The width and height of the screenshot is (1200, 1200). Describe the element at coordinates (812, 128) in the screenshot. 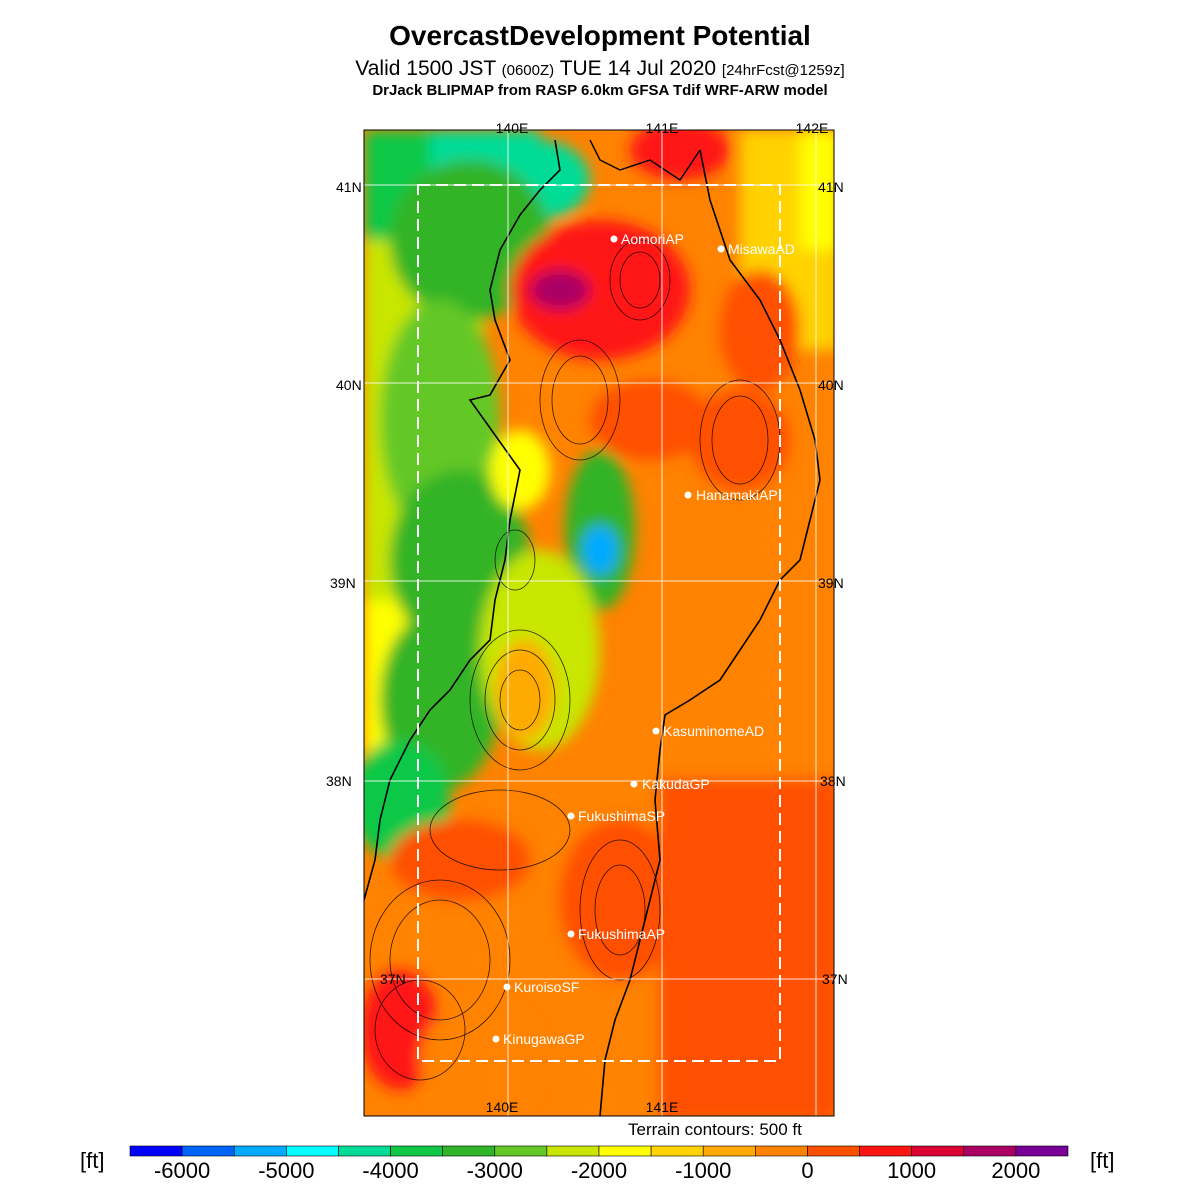

I see `lon-label: 142E` at that location.